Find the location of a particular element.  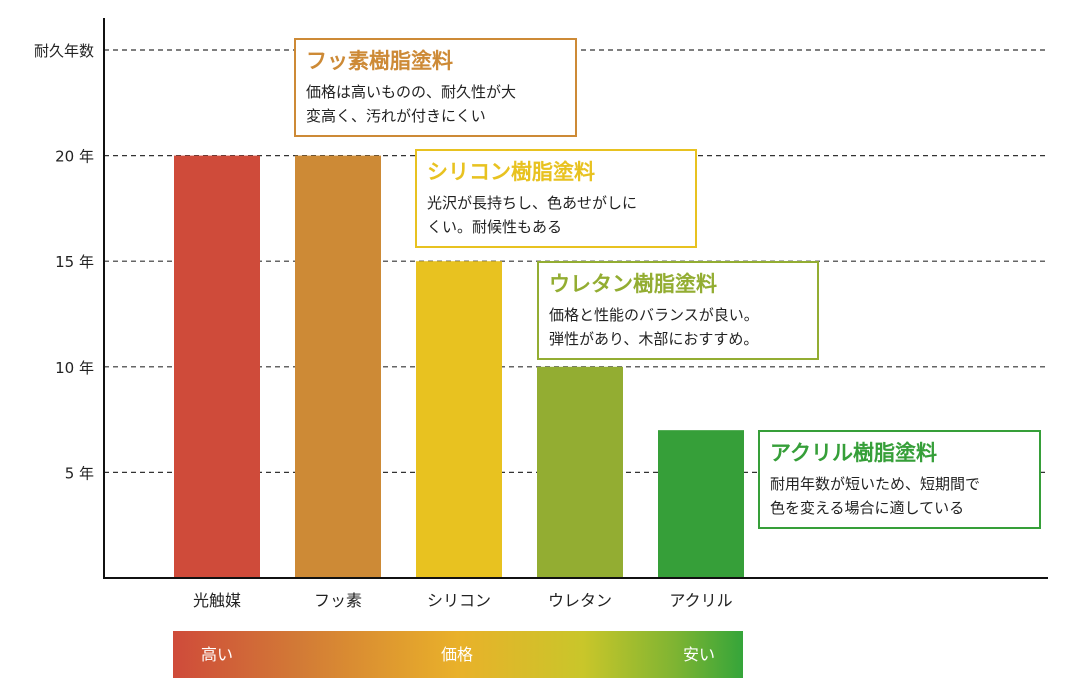

y-tick-label: 10 年 is located at coordinates (74, 368).